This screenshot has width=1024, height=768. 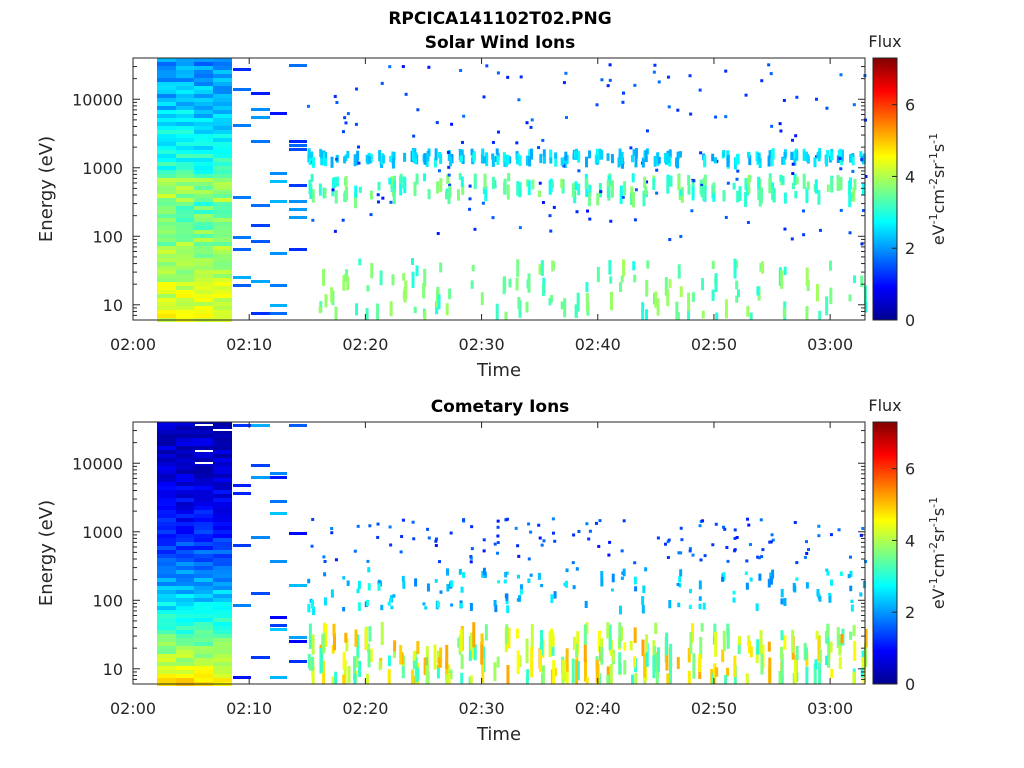 What do you see at coordinates (938, 598) in the screenshot?
I see `colorbar-label-unit-1: eV` at bounding box center [938, 598].